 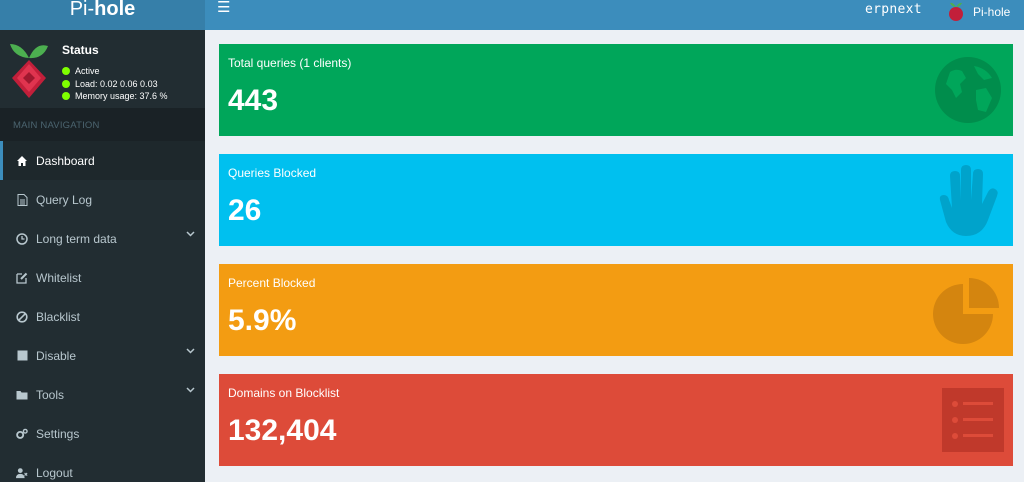 What do you see at coordinates (22, 161) in the screenshot?
I see `home-icon` at bounding box center [22, 161].